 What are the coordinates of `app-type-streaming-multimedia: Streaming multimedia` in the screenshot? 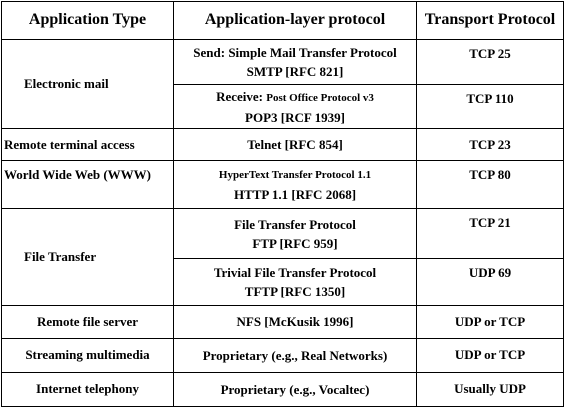 It's located at (87, 355).